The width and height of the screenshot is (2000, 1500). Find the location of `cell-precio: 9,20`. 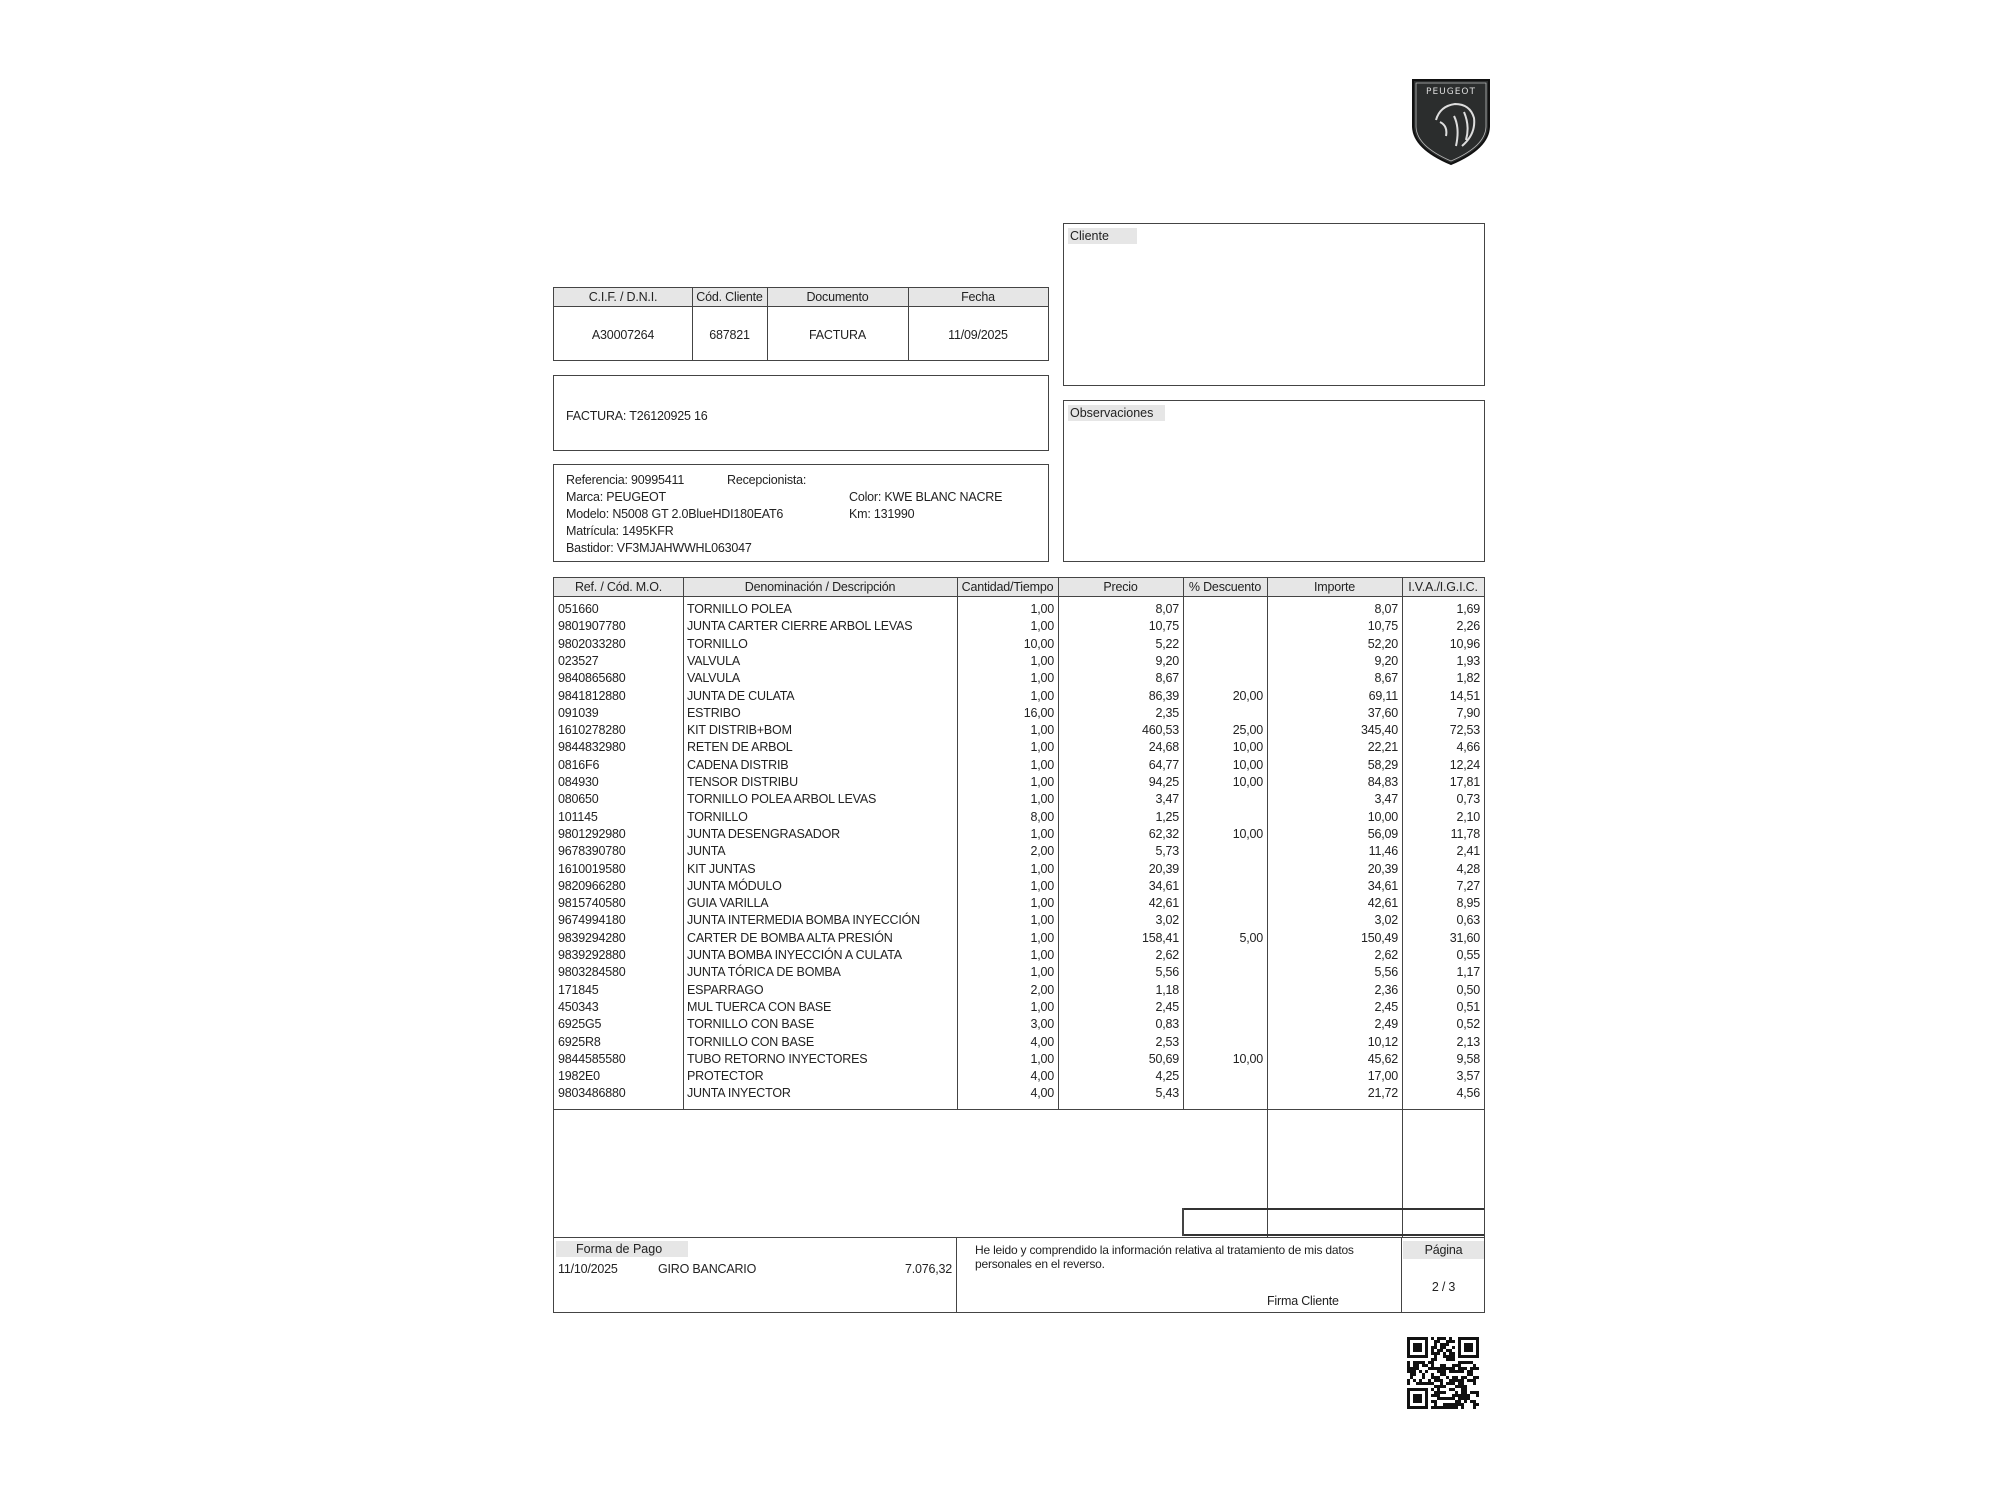

cell-precio: 9,20 is located at coordinates (1167, 660).